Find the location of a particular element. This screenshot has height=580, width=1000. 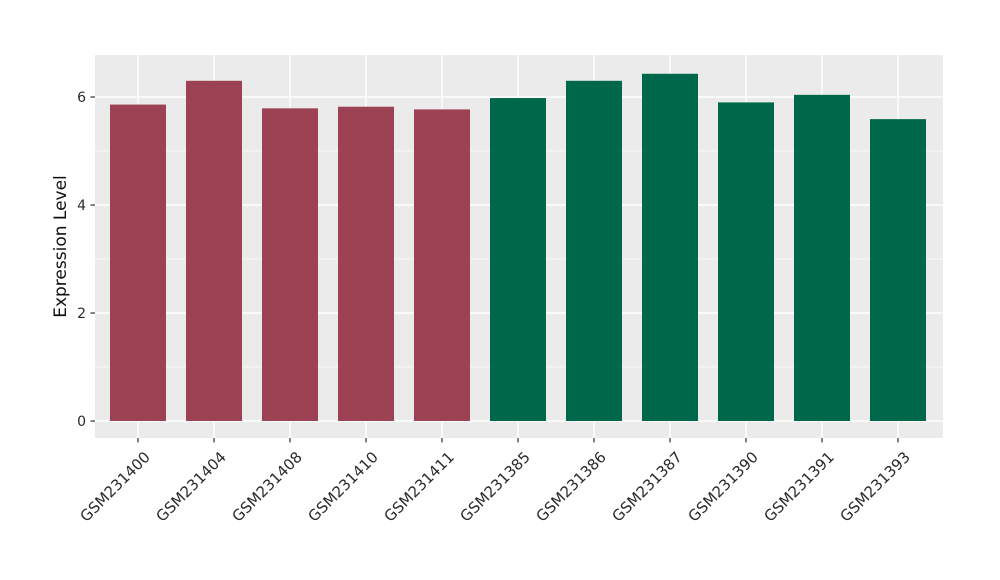

x-tick-label-GSM231391: GSM231391 is located at coordinates (798, 486).